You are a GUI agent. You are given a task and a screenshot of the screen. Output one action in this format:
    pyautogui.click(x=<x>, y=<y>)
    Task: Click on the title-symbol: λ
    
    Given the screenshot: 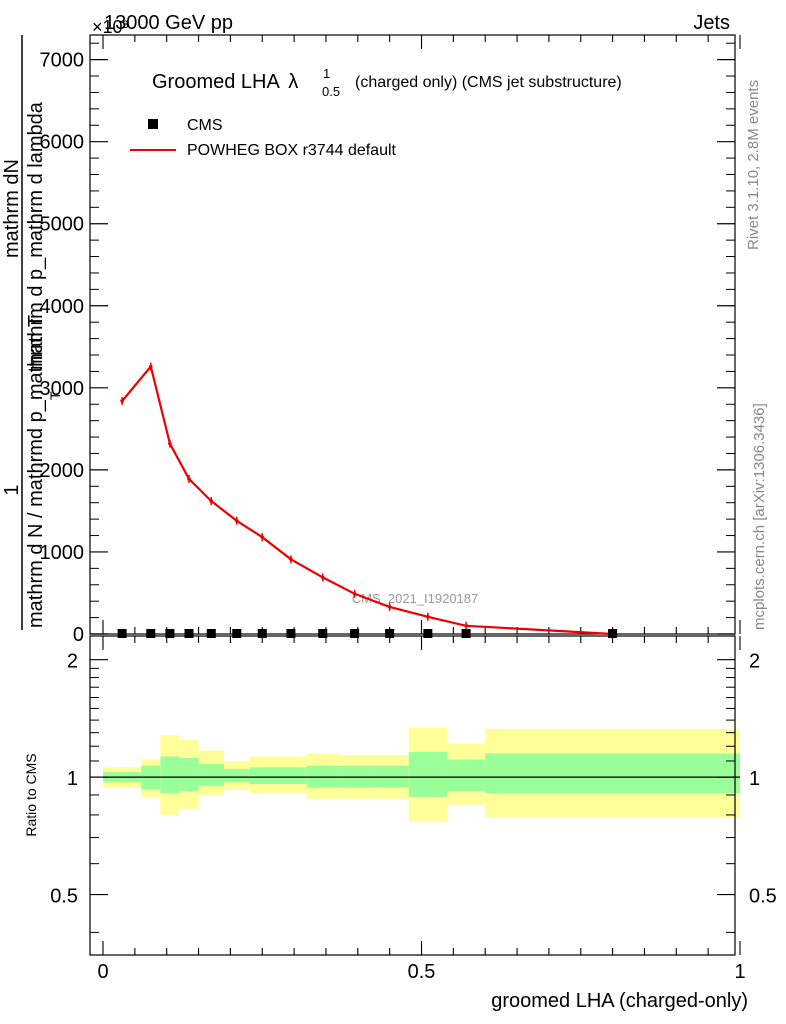 What is the action you would take?
    pyautogui.click(x=293, y=82)
    